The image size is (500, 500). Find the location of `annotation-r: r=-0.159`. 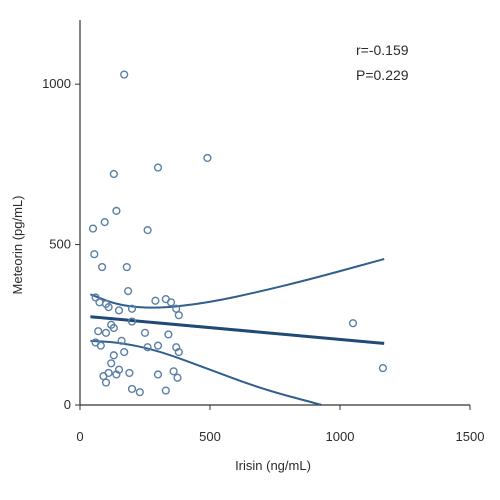

annotation-r: r=-0.159 is located at coordinates (382, 50).